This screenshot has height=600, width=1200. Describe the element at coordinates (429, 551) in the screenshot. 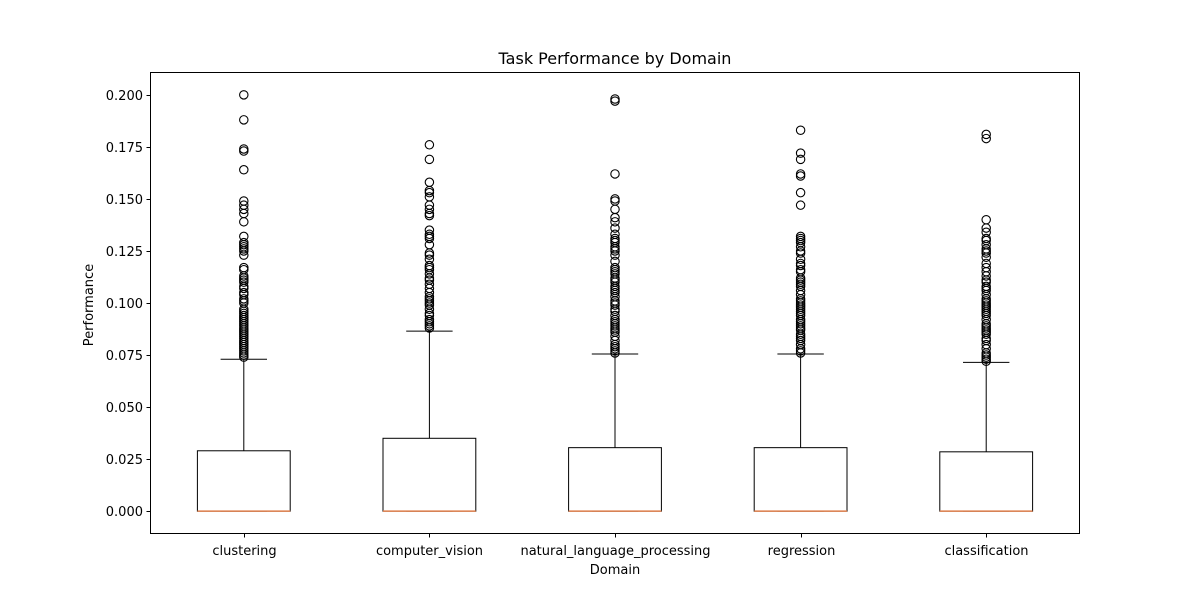

I see `x-tick-label: computer_vision` at that location.